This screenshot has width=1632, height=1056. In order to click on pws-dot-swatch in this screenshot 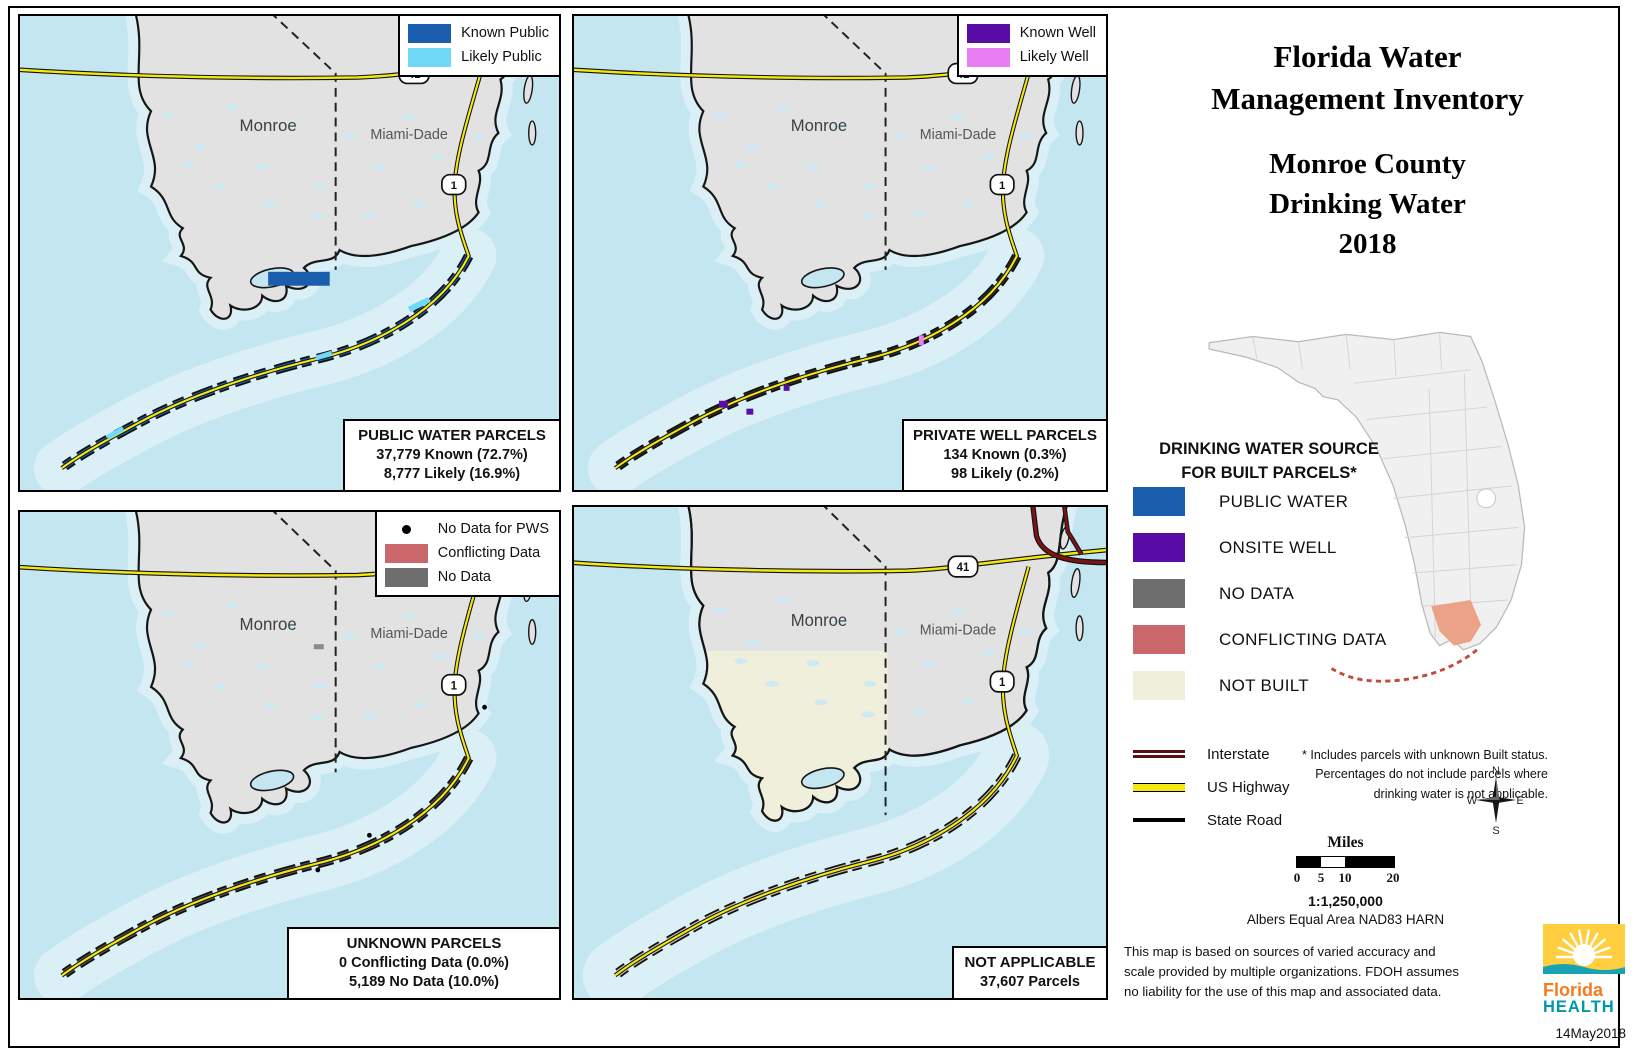, I will do `click(406, 529)`.